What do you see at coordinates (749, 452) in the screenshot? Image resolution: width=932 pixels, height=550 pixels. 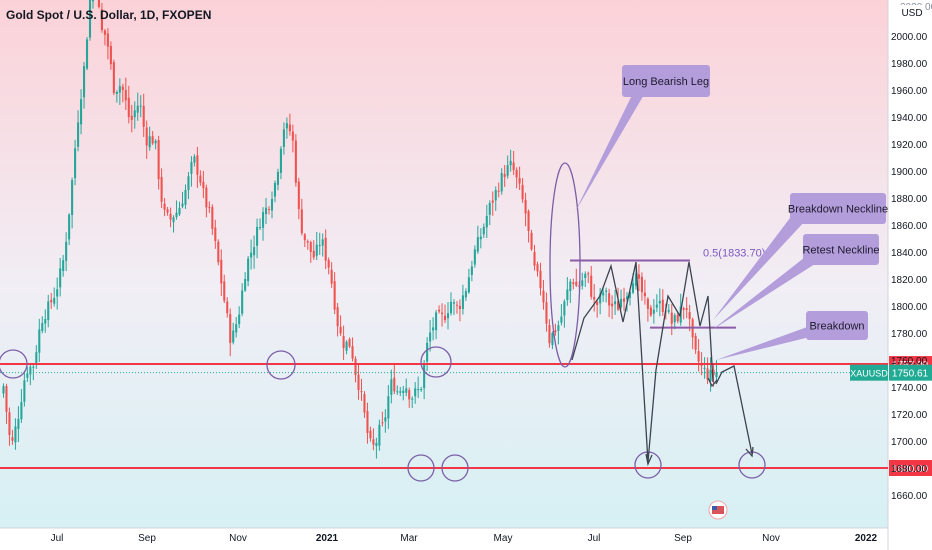 I see `arrowhead` at bounding box center [749, 452].